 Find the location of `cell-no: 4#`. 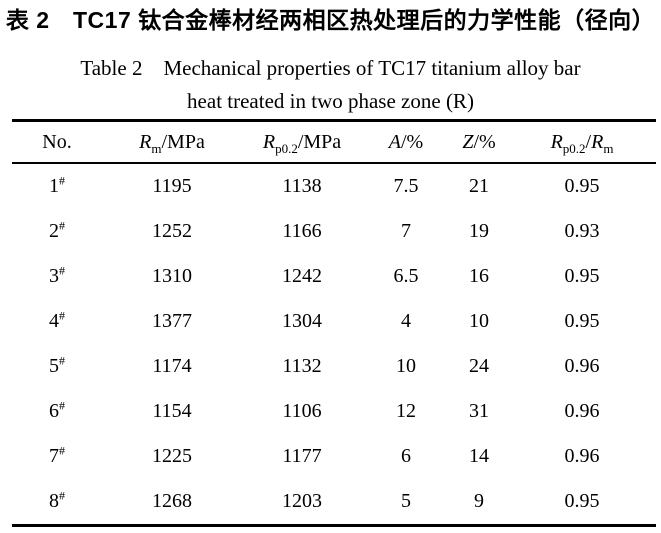

cell-no: 4# is located at coordinates (57, 321).